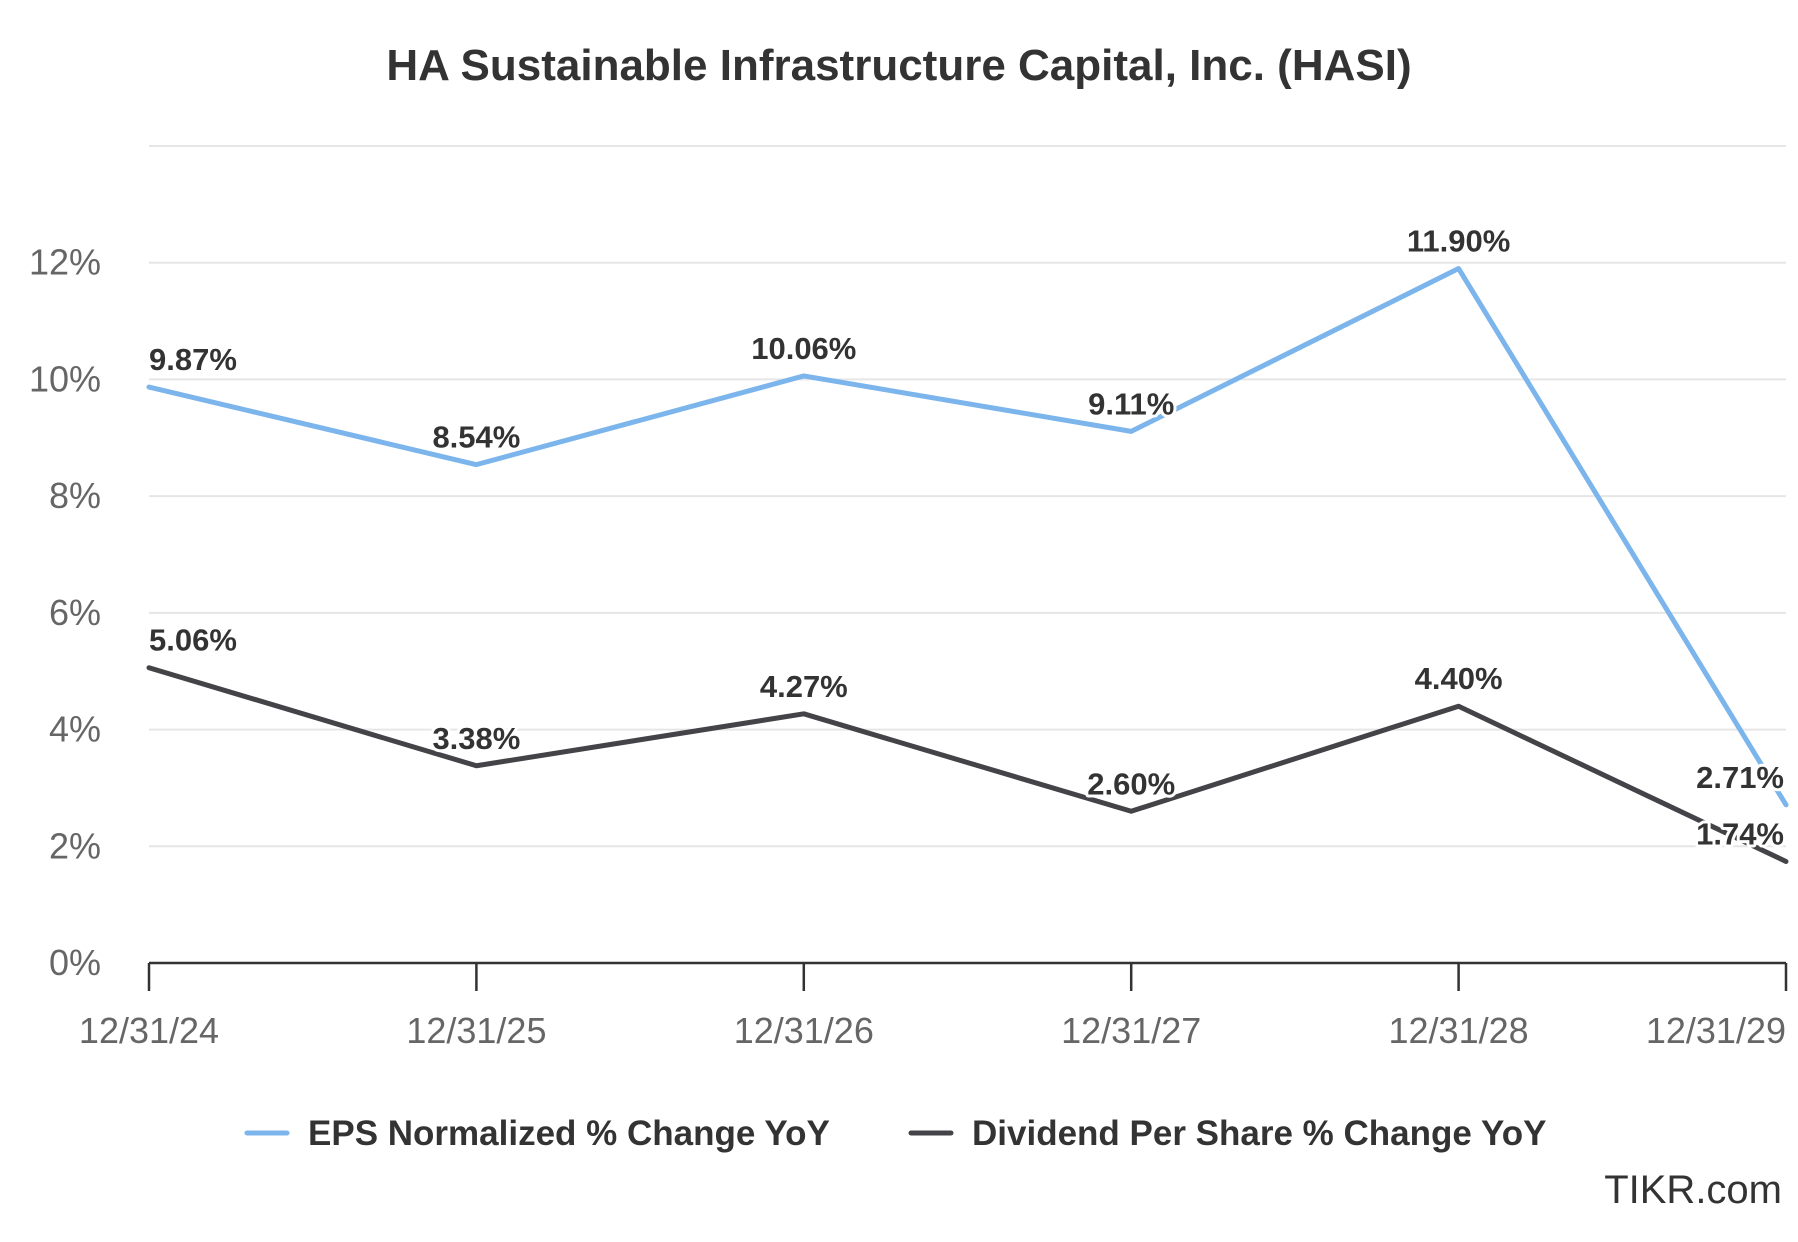  What do you see at coordinates (1693, 1190) in the screenshot?
I see `credit-text: TIKR.com` at bounding box center [1693, 1190].